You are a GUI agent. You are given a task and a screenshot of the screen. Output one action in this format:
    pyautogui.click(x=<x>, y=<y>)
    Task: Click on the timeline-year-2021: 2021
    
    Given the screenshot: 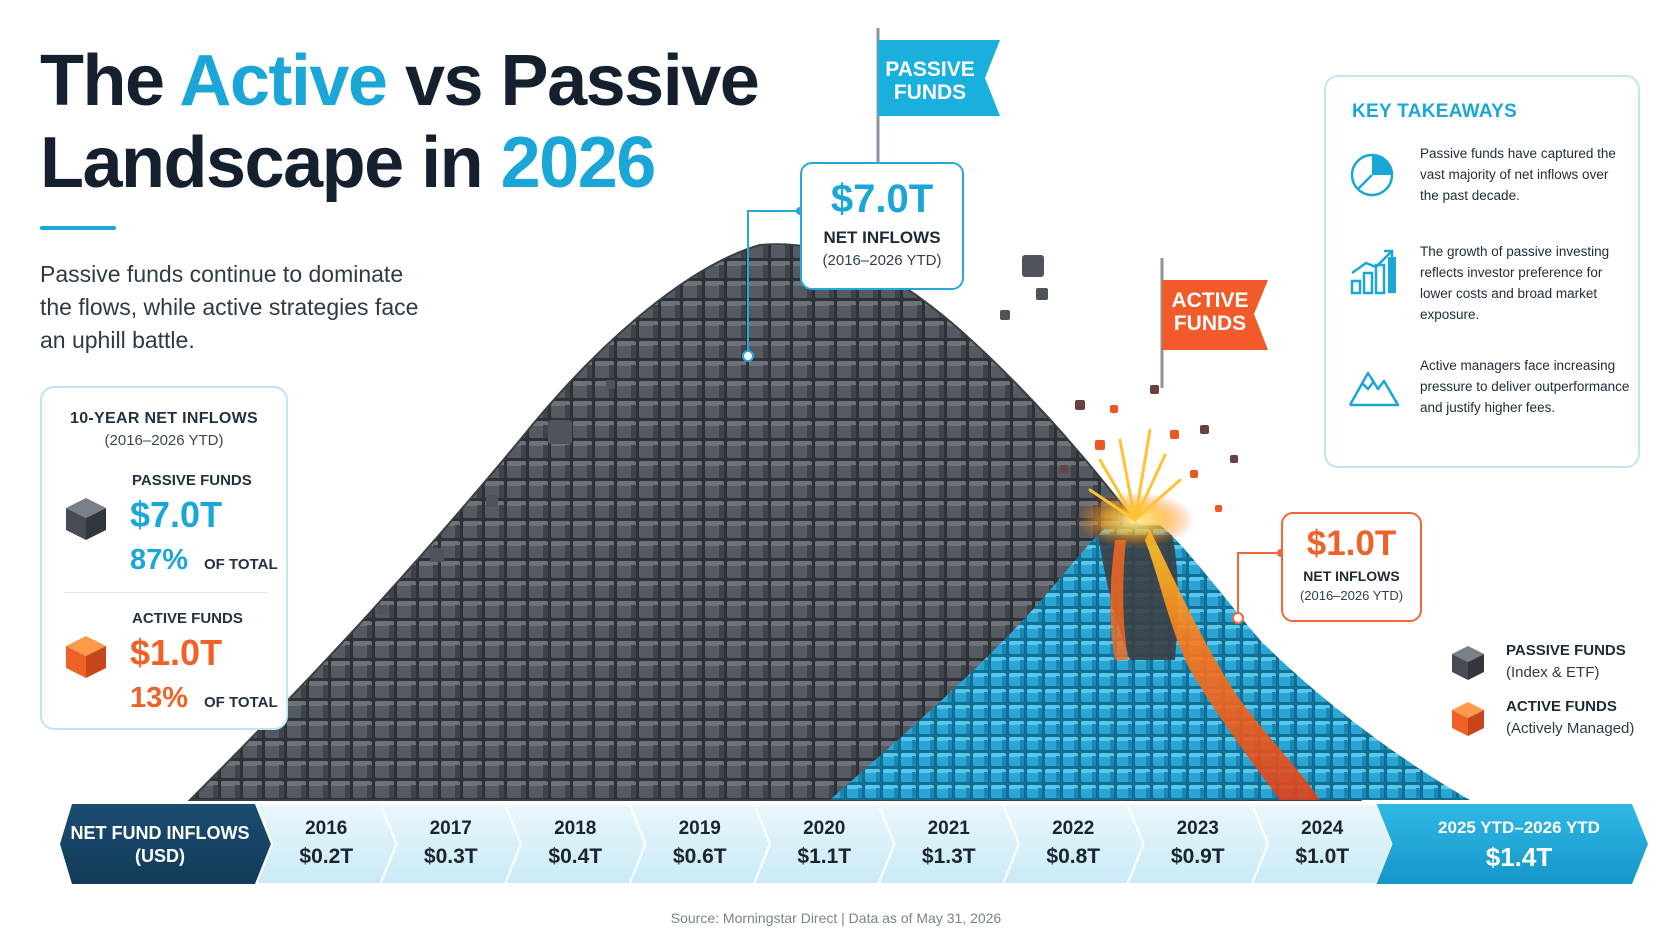 What is the action you would take?
    pyautogui.click(x=948, y=828)
    